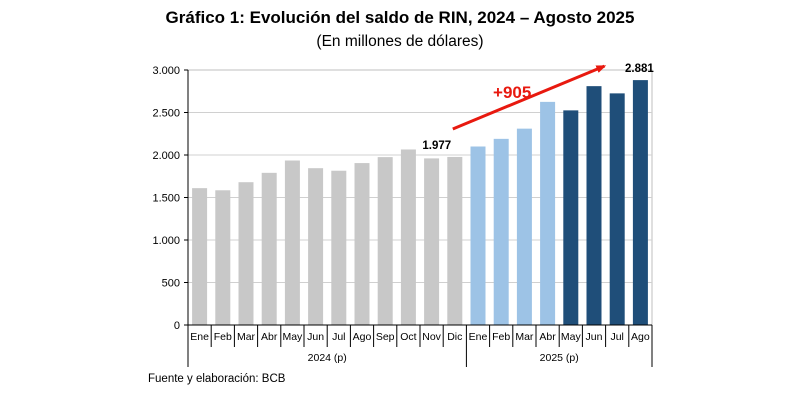 The image size is (800, 408). I want to click on x-tick-label: Sep, so click(385, 337).